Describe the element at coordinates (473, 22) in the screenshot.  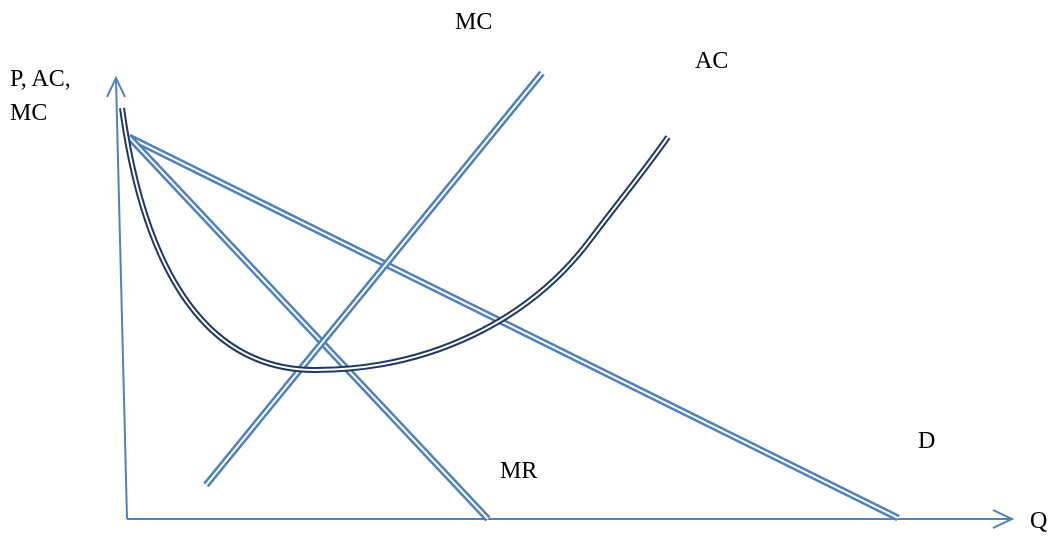
I see `mc-label: MC` at that location.